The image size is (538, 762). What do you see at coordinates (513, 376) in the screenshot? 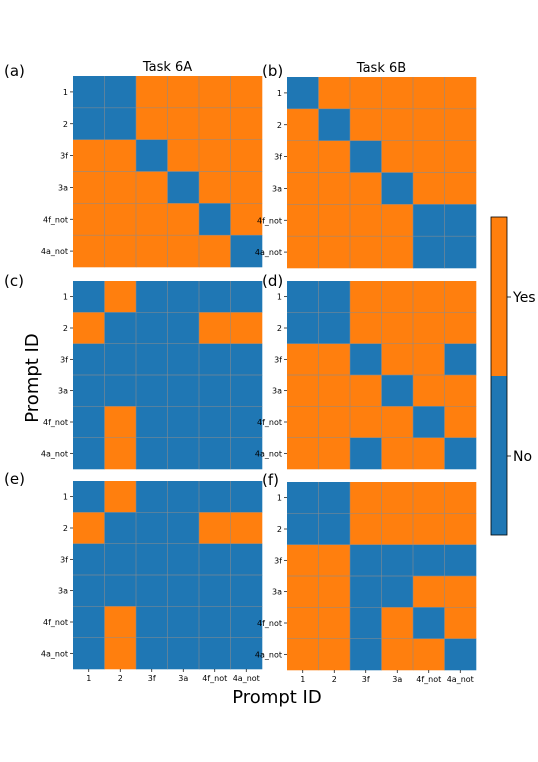
I see `colorbar: Yes No` at bounding box center [513, 376].